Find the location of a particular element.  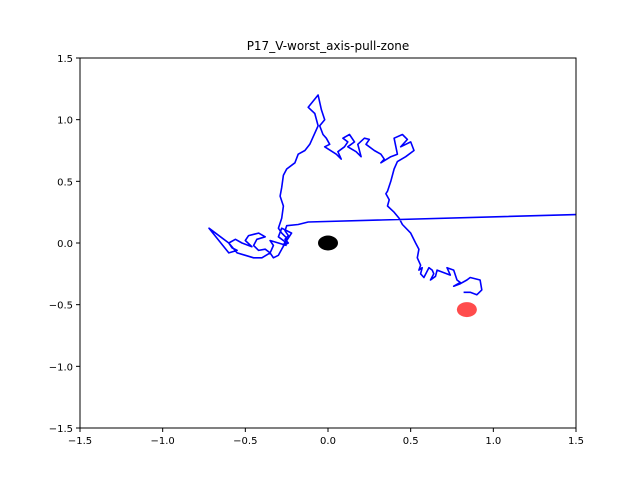

y-tick-label: −1.5 is located at coordinates (61, 429).